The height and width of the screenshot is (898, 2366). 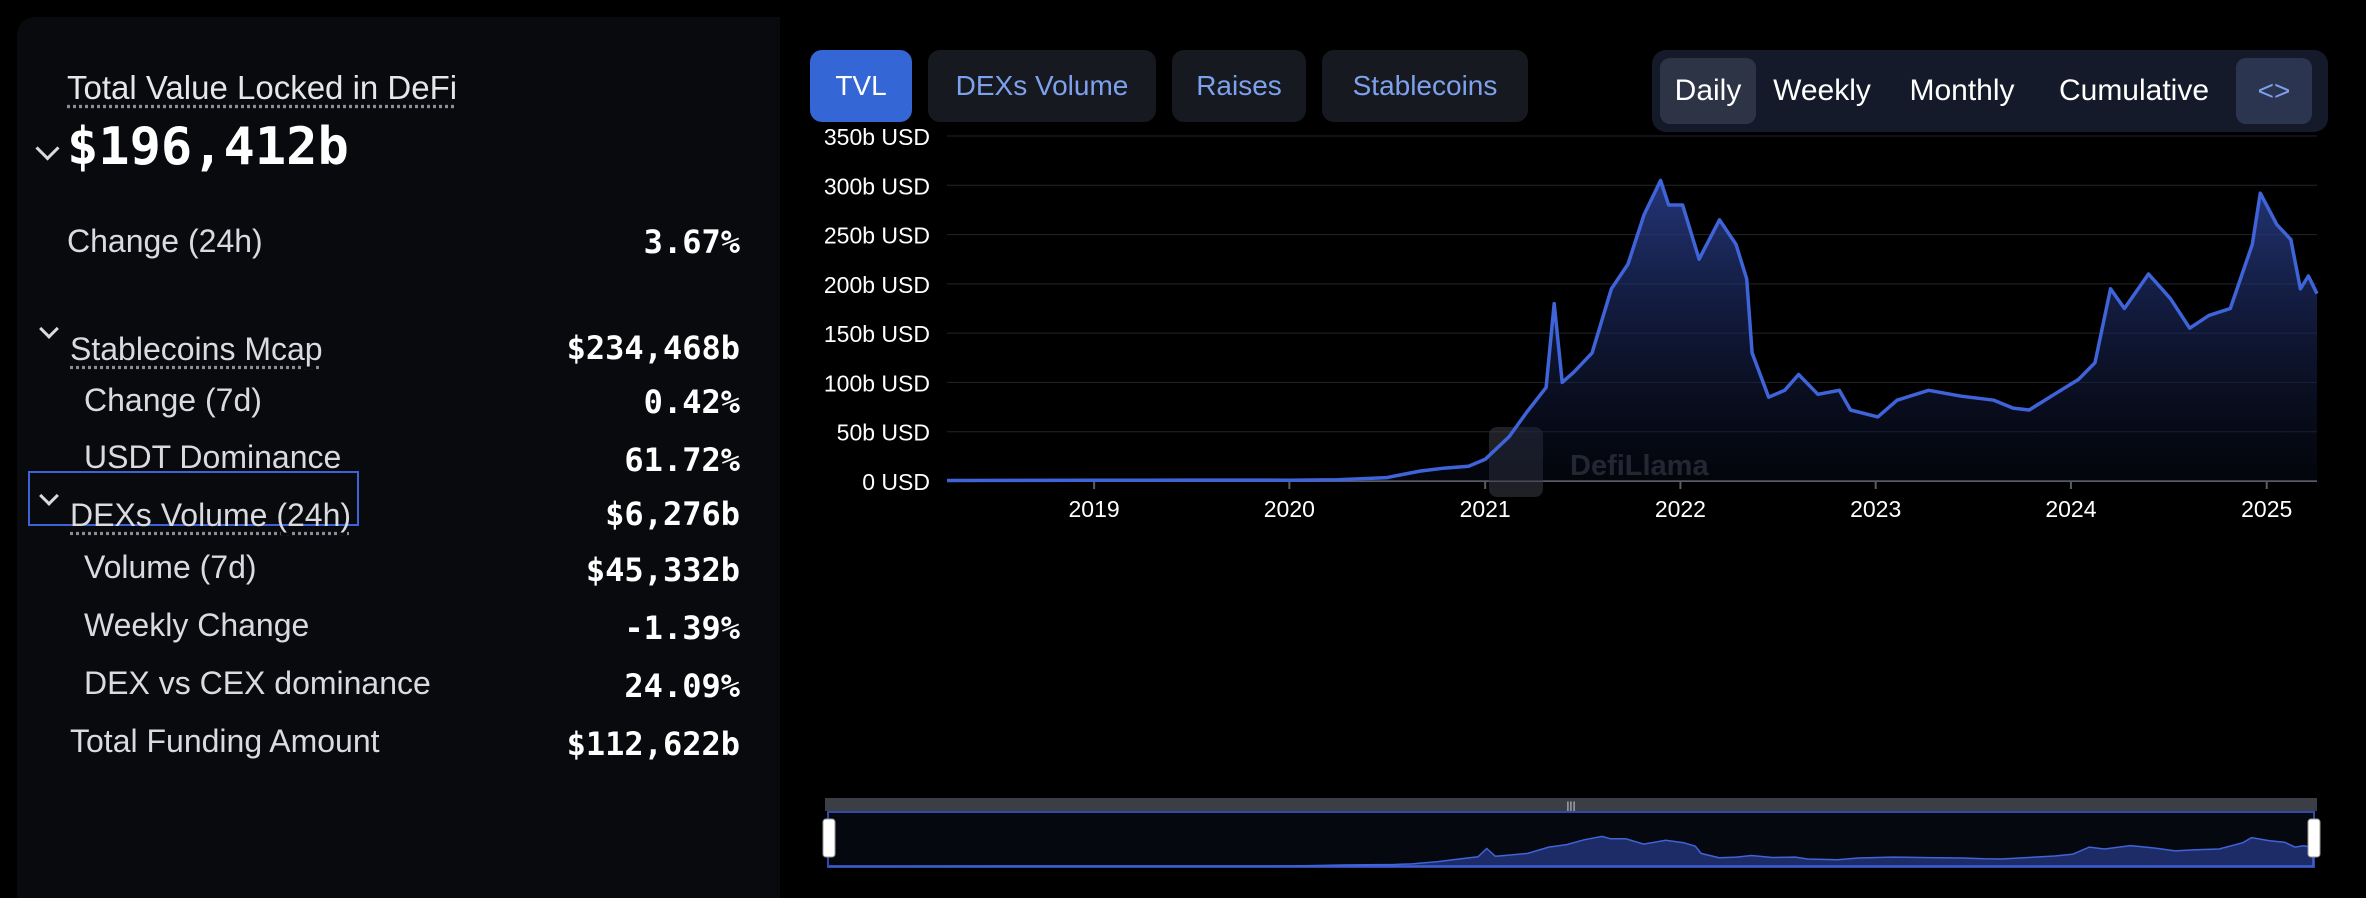 What do you see at coordinates (653, 348) in the screenshot?
I see `stablecoins-mcap-value: $234,468b` at bounding box center [653, 348].